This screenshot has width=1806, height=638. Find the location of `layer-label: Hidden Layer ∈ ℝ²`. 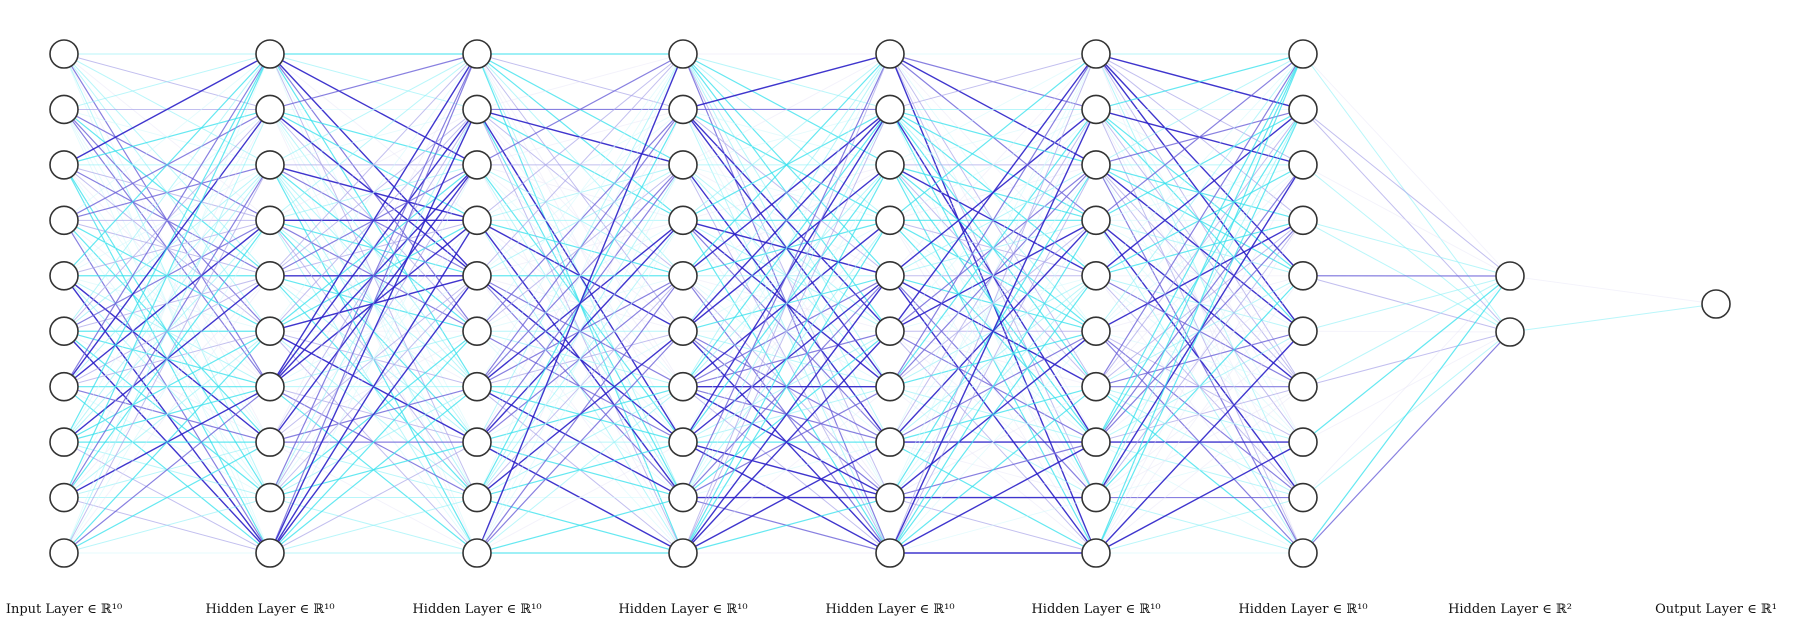

layer-label: Hidden Layer ∈ ℝ² is located at coordinates (1510, 609).